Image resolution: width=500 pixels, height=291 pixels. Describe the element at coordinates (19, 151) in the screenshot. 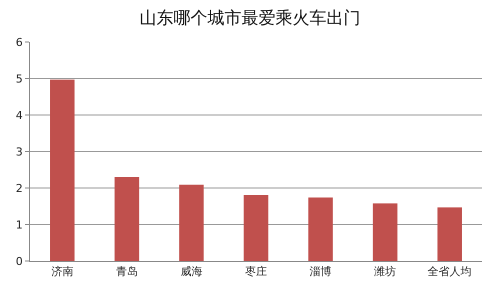

I see `y-tick-label: 3` at that location.